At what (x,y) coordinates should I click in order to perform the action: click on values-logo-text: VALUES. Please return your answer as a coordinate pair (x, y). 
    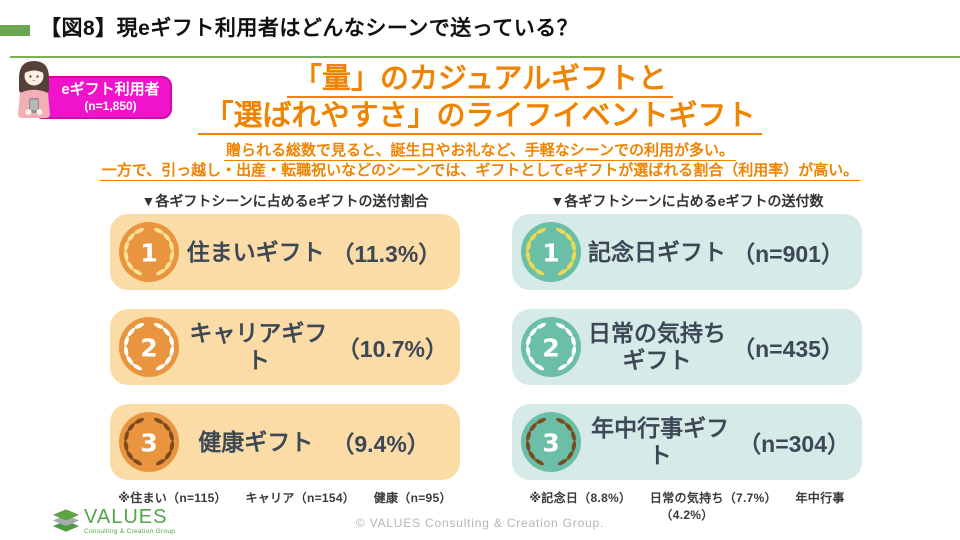
    Looking at the image, I should click on (126, 517).